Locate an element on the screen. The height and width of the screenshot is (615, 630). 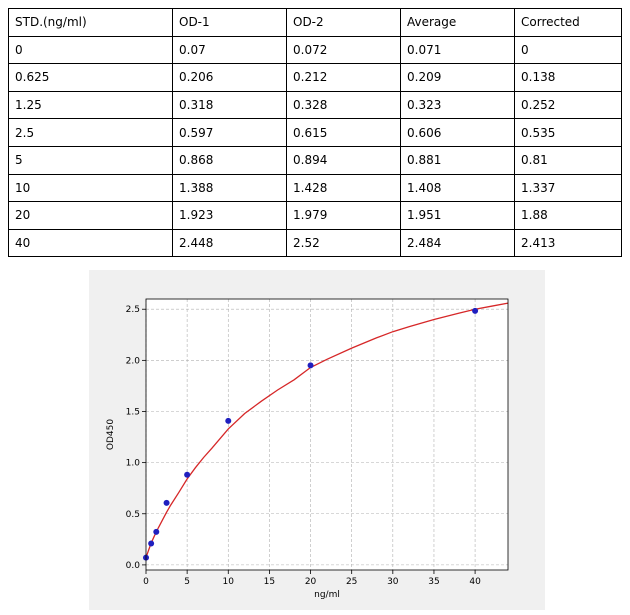
table-row: 20 1.923 1.979 1.951 1.88 is located at coordinates (315, 215).